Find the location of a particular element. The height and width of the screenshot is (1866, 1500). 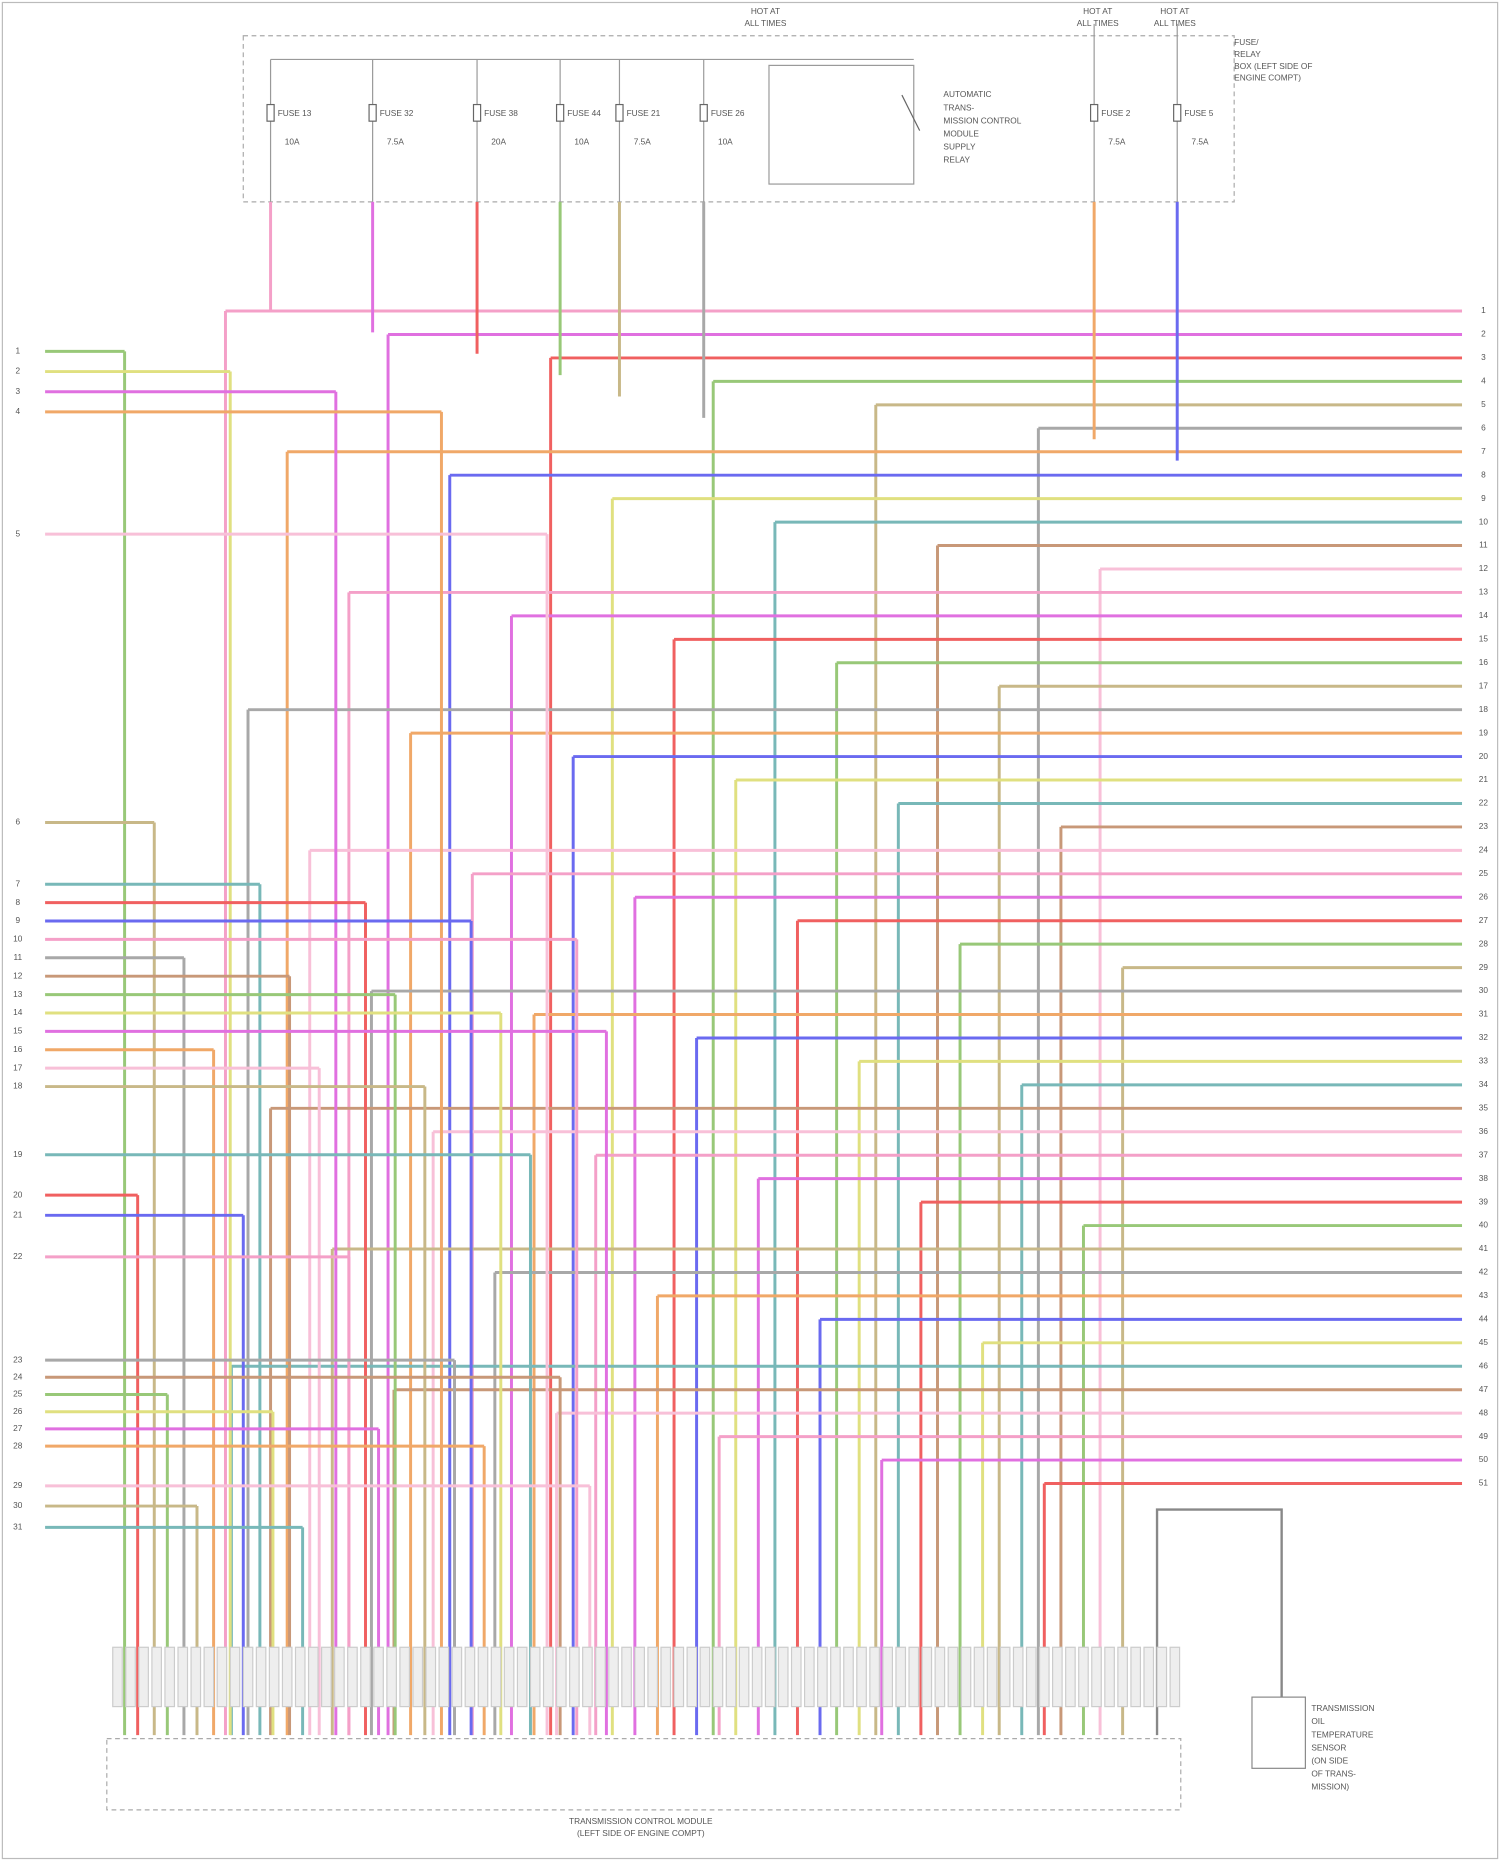

left-pin-number: 7 is located at coordinates (17, 883).